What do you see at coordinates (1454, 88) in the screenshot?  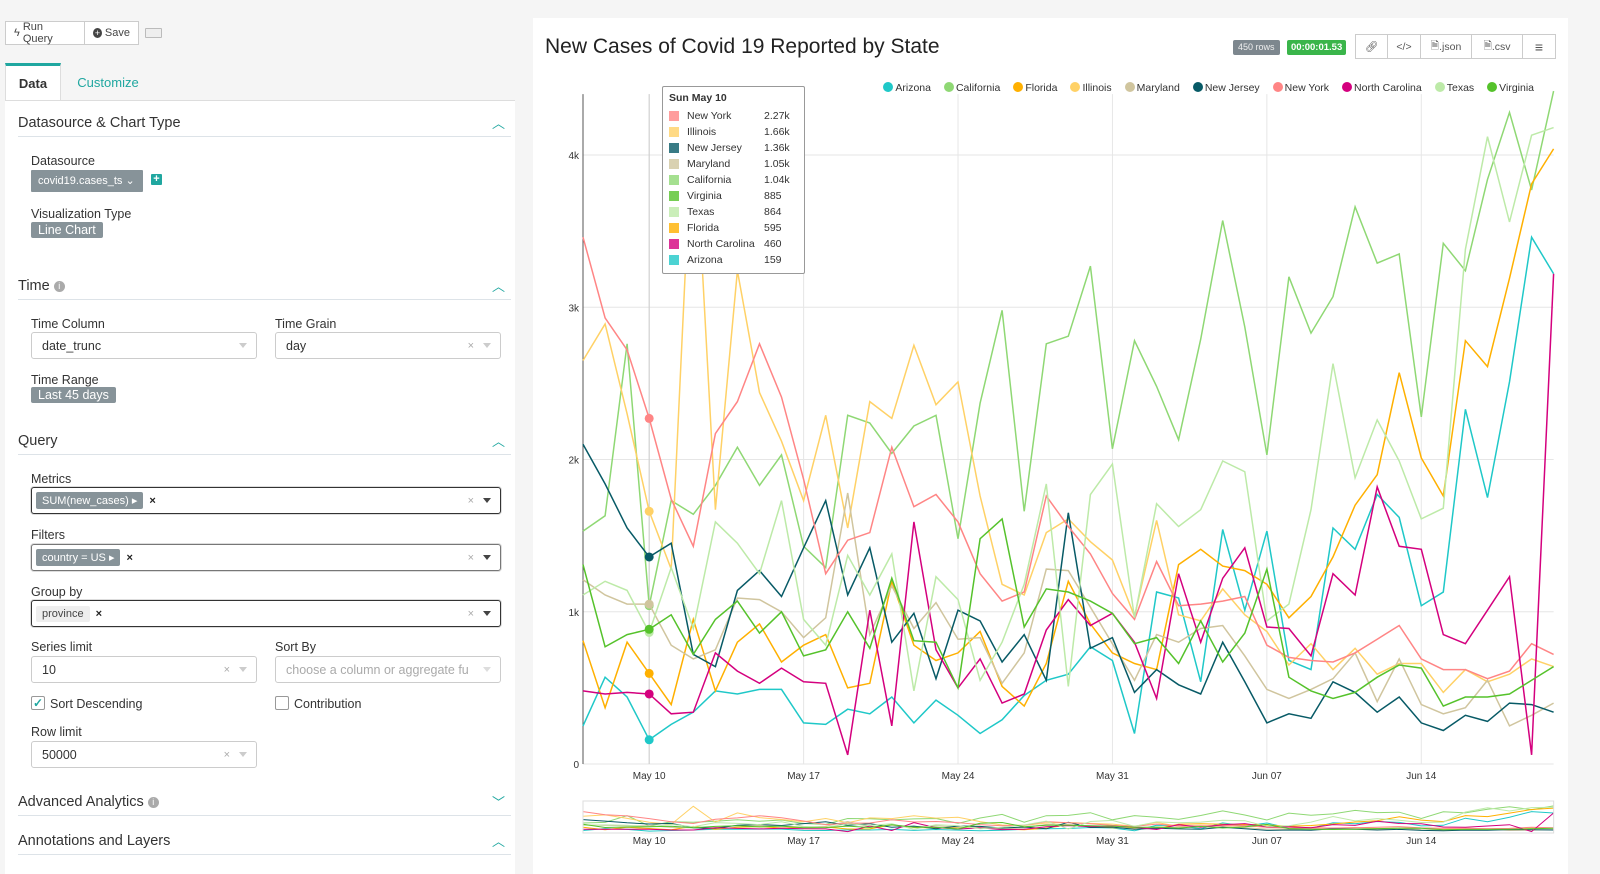 I see `legend-item: Texas` at bounding box center [1454, 88].